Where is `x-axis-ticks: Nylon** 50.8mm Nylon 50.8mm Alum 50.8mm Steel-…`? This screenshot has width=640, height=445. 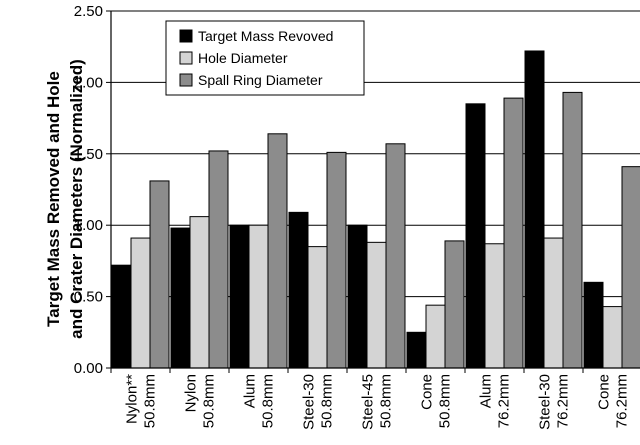
x-axis-ticks: Nylon** 50.8mm Nylon 50.8mm Alum 50.8mm Steel-… is located at coordinates (370, 399).